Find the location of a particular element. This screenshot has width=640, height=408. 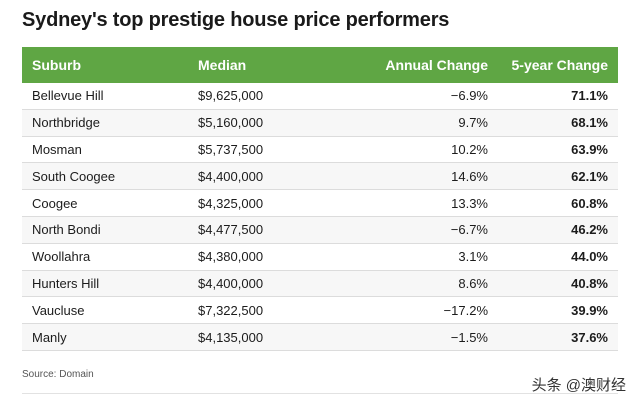

header-median: Median is located at coordinates (222, 65).